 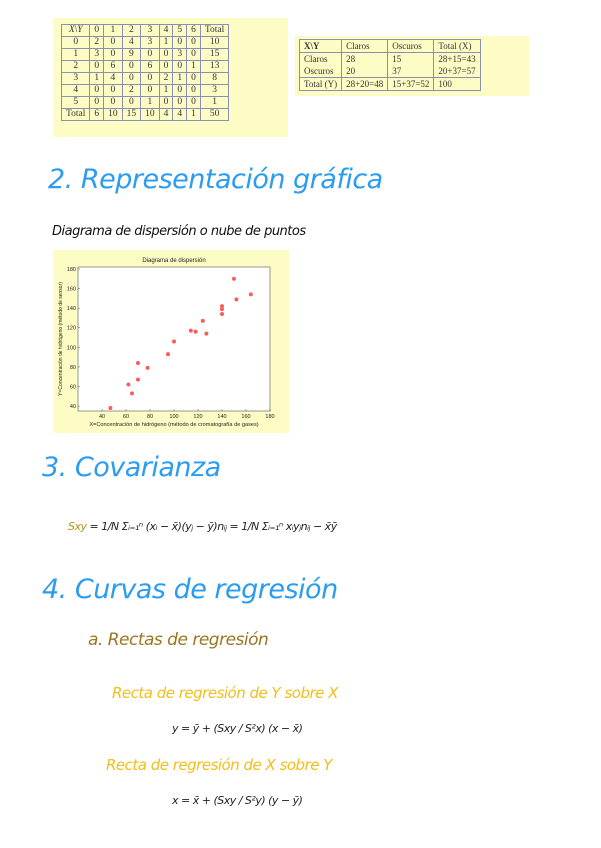 I want to click on table-cell: 15+37=52, so click(x=411, y=84).